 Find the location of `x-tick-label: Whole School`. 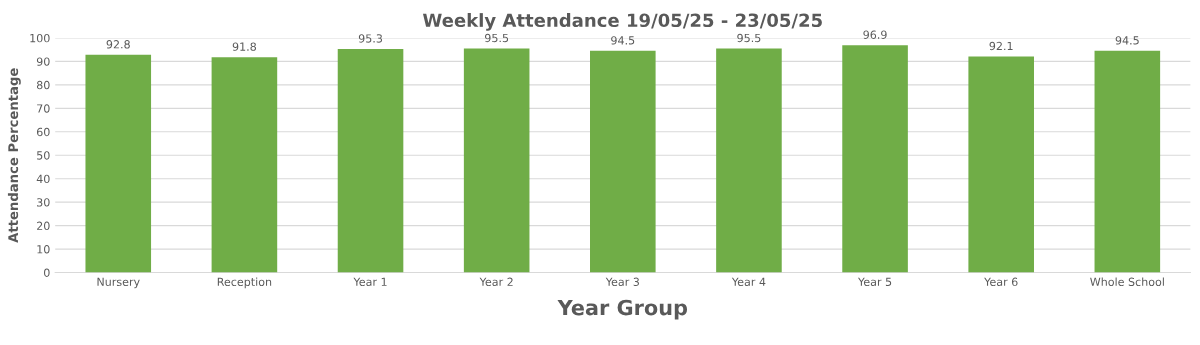

x-tick-label: Whole School is located at coordinates (1127, 282).